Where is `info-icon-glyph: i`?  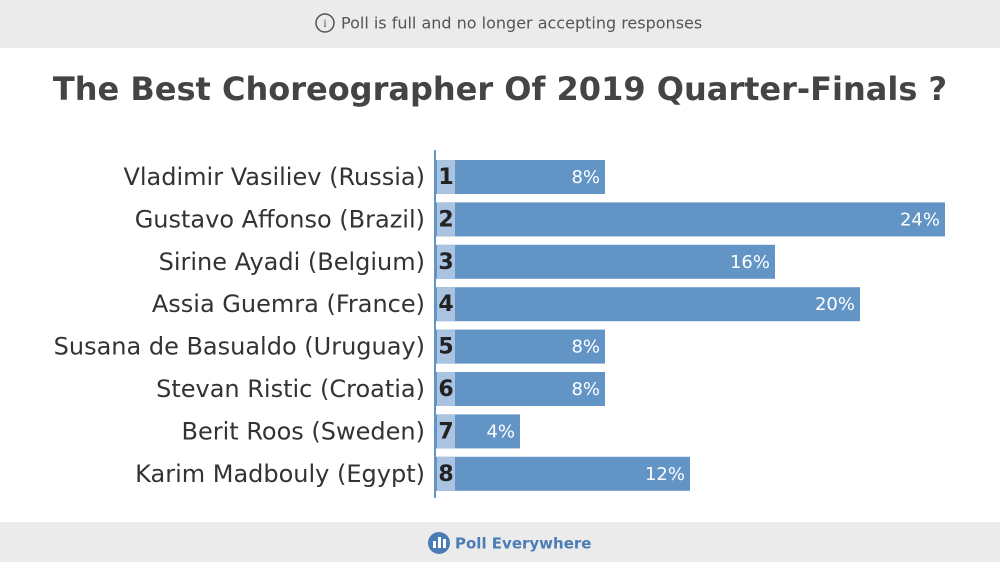
info-icon-glyph: i is located at coordinates (325, 23).